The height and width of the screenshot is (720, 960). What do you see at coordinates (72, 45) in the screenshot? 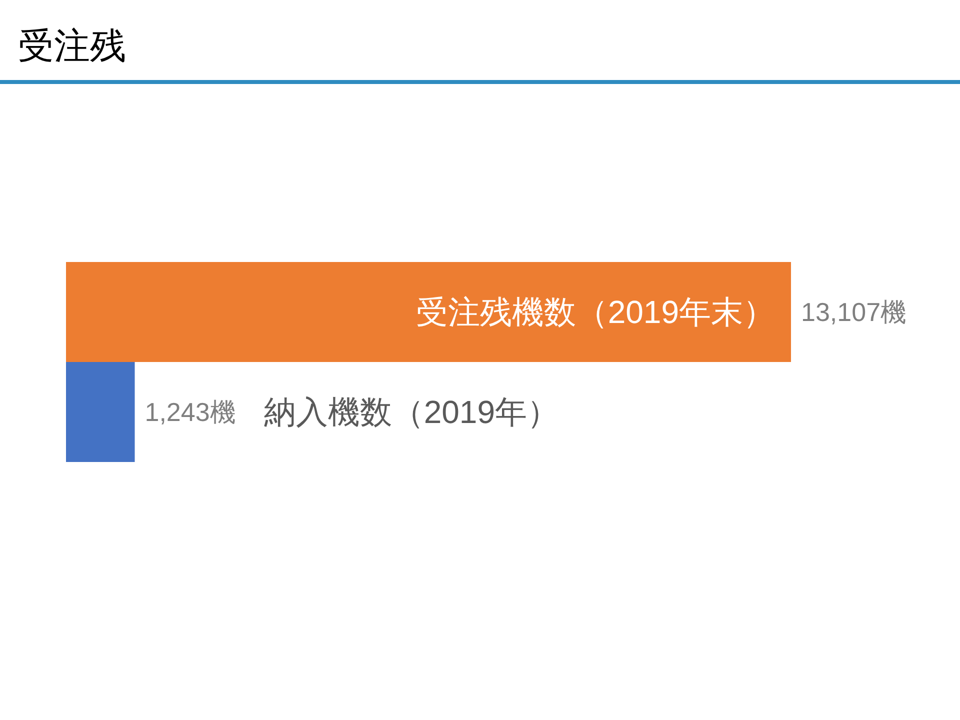
I see `chart-title: 受注残` at bounding box center [72, 45].